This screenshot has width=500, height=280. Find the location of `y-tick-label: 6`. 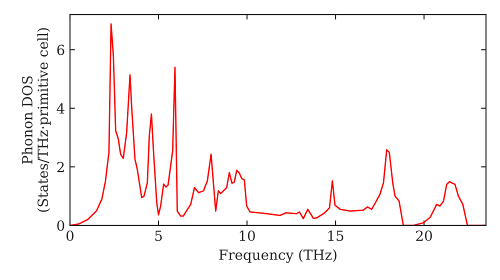

y-tick-label: 6 is located at coordinates (60, 50).